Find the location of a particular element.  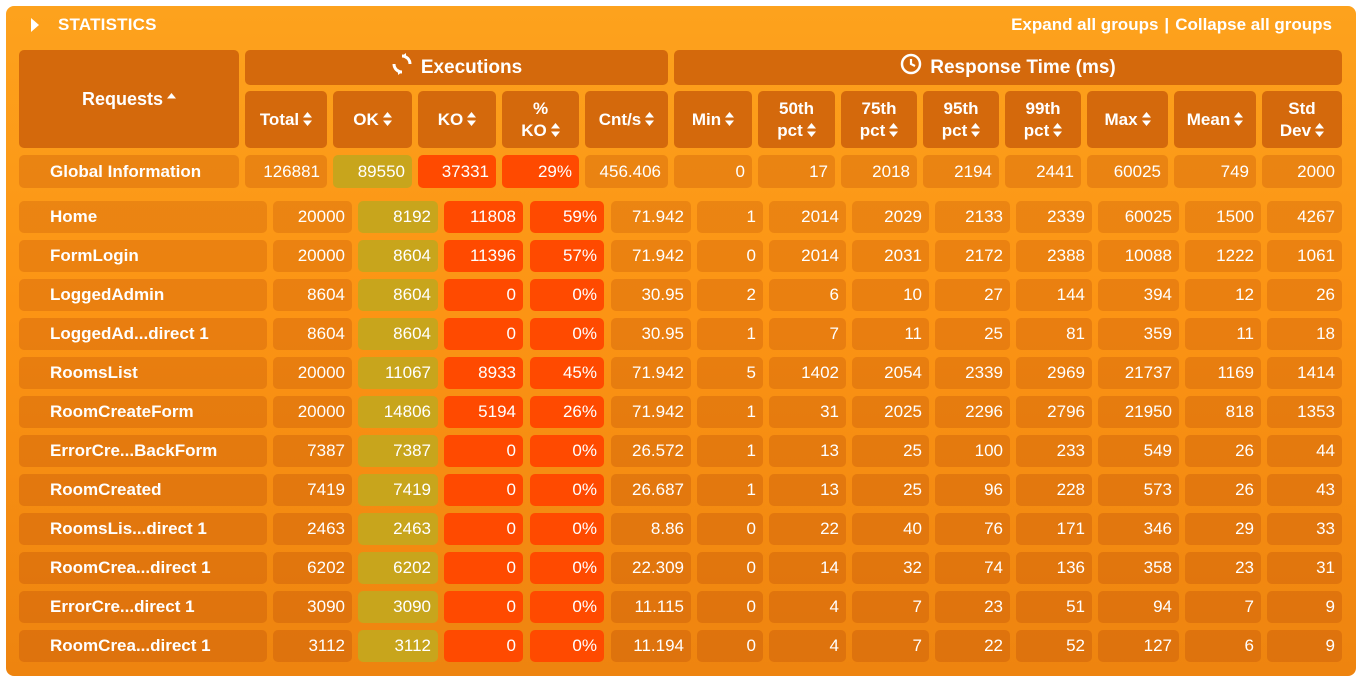

request-row-name: ErrorCre...BackForm is located at coordinates (143, 451).